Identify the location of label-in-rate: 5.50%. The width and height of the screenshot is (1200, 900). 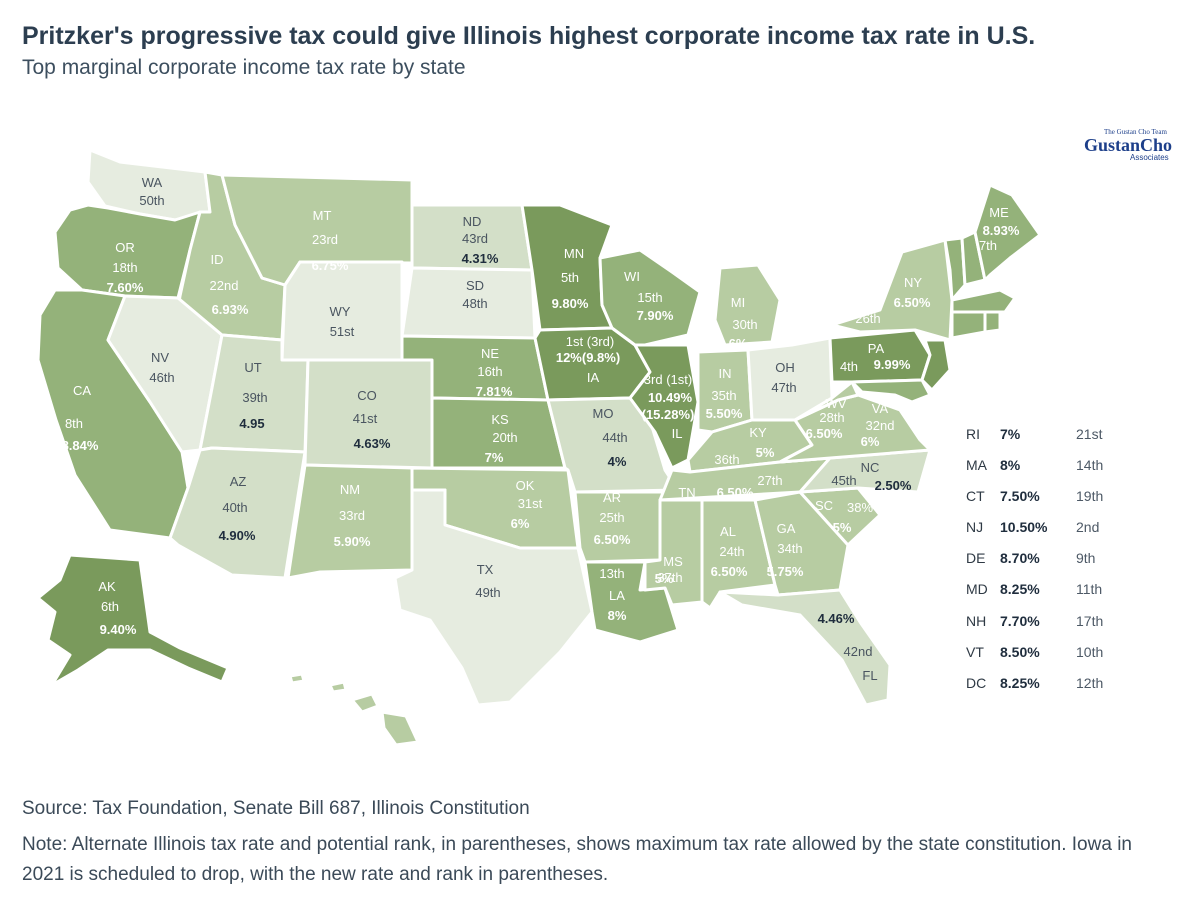
(724, 413).